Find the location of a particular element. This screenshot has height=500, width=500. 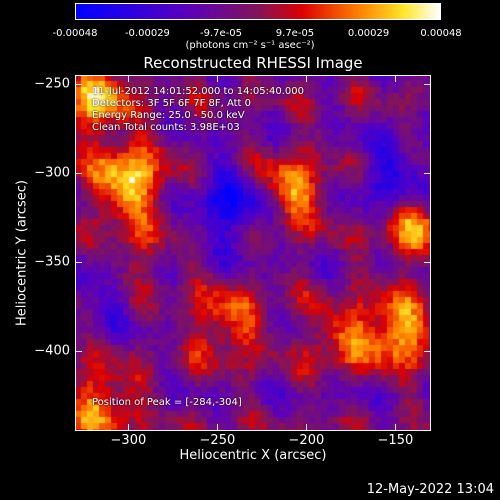

colorbar-tick-label: -0.00048 is located at coordinates (75, 33).